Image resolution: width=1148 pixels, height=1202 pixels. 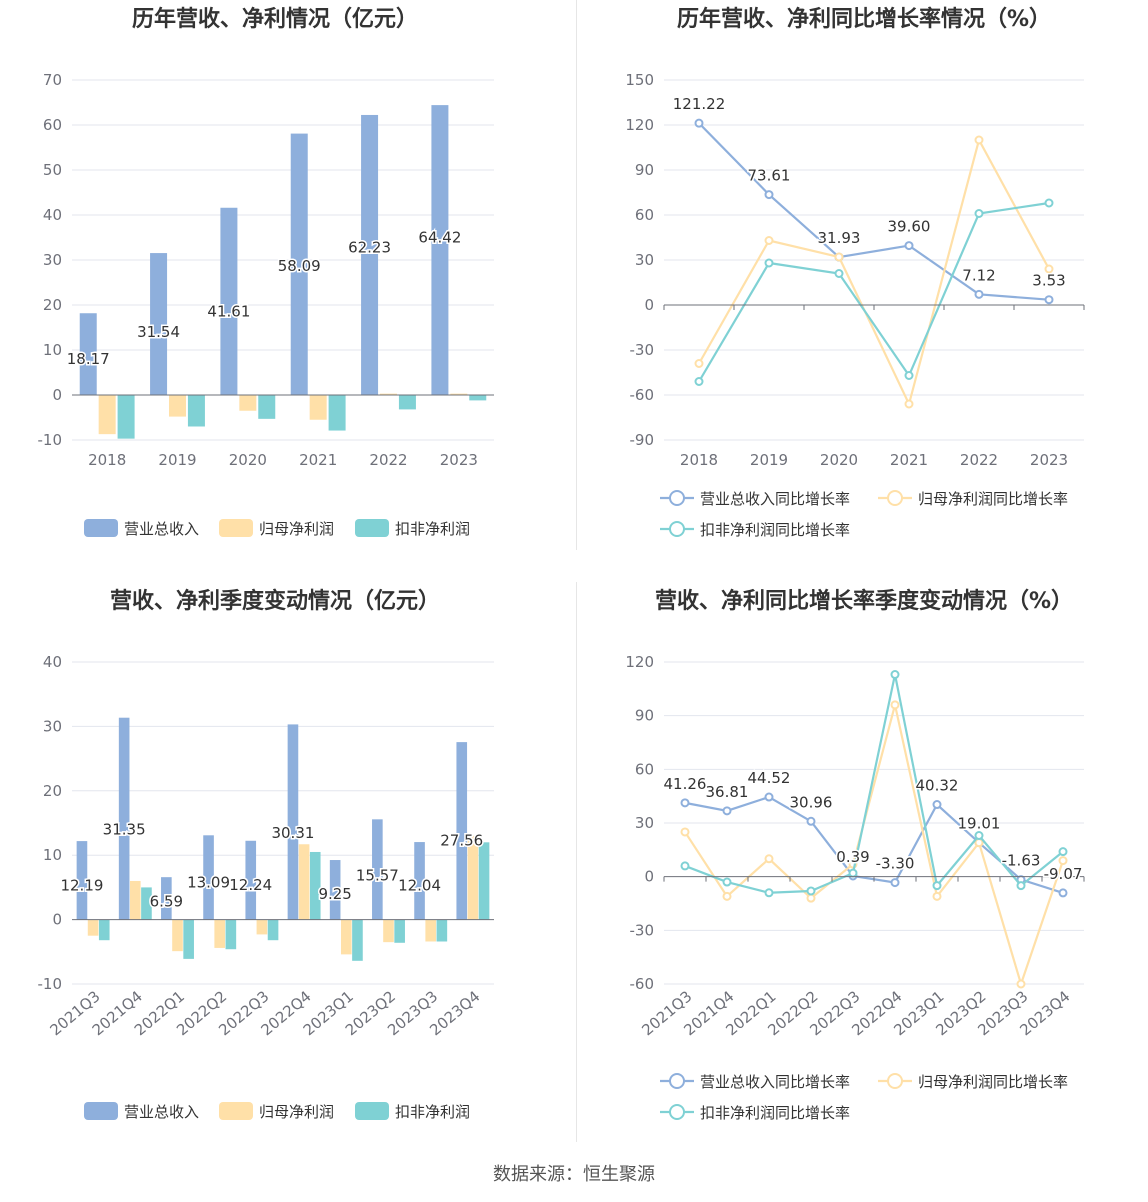 What do you see at coordinates (292, 833) in the screenshot?
I see `data-label: 30.31` at bounding box center [292, 833].